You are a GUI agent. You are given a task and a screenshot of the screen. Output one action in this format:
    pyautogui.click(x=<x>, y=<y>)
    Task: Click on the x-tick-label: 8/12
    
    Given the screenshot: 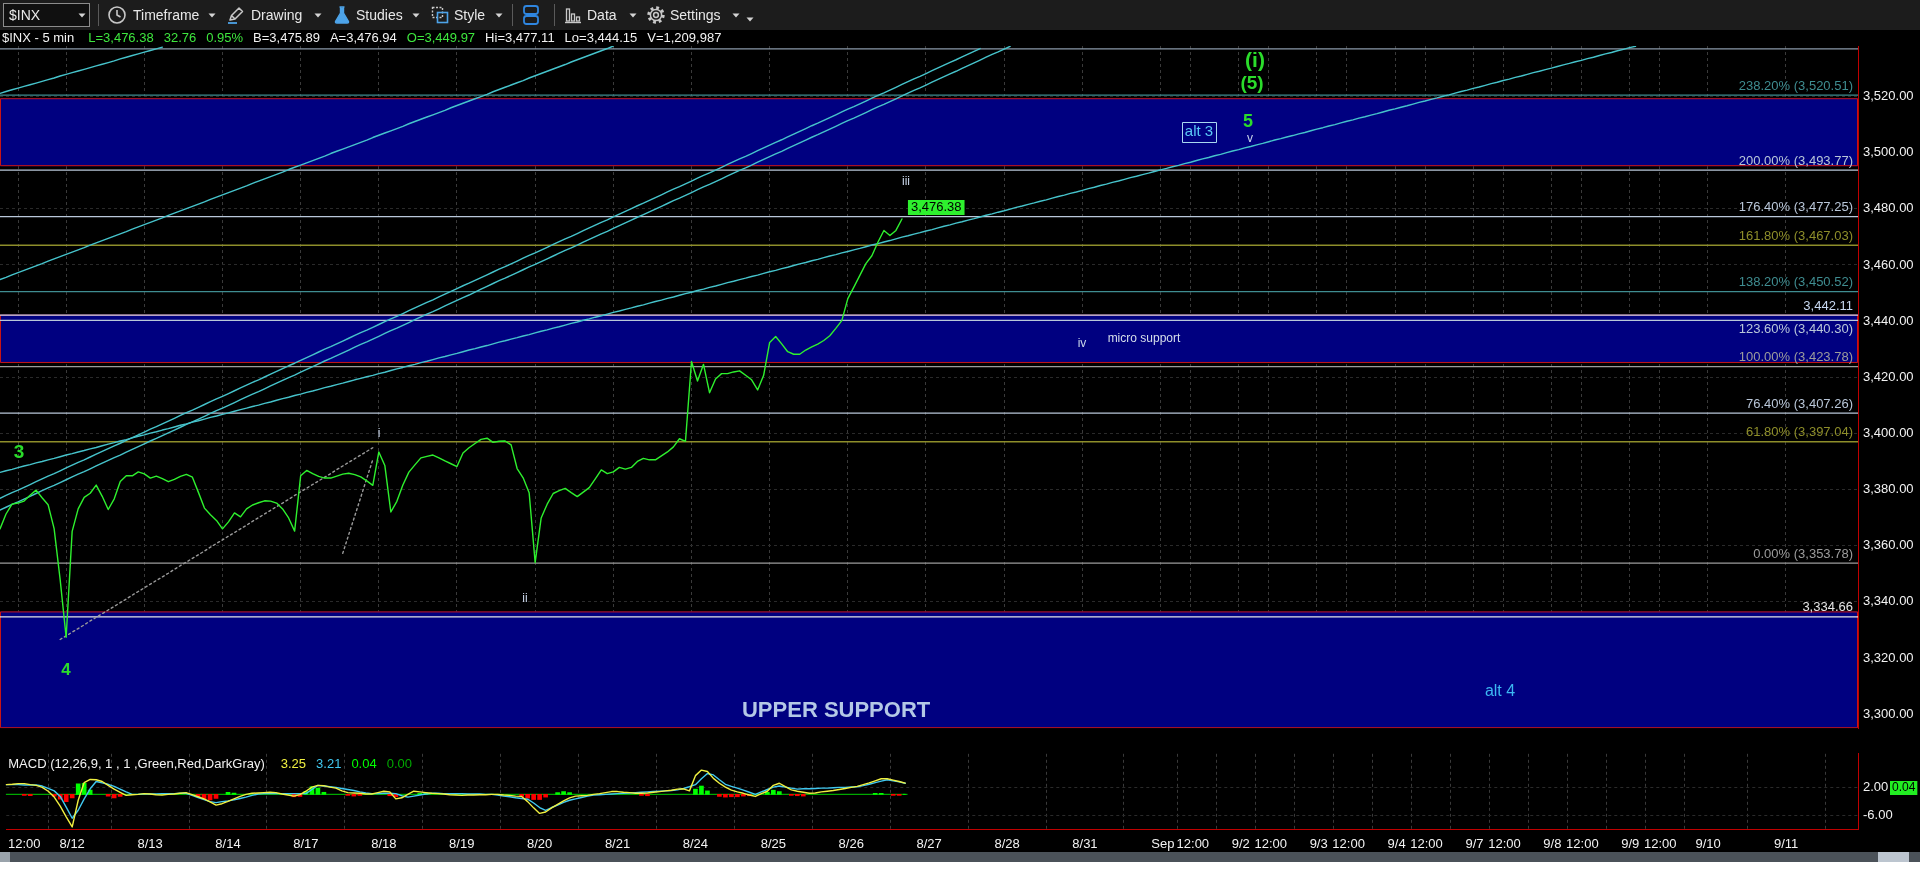 What is the action you would take?
    pyautogui.click(x=72, y=844)
    